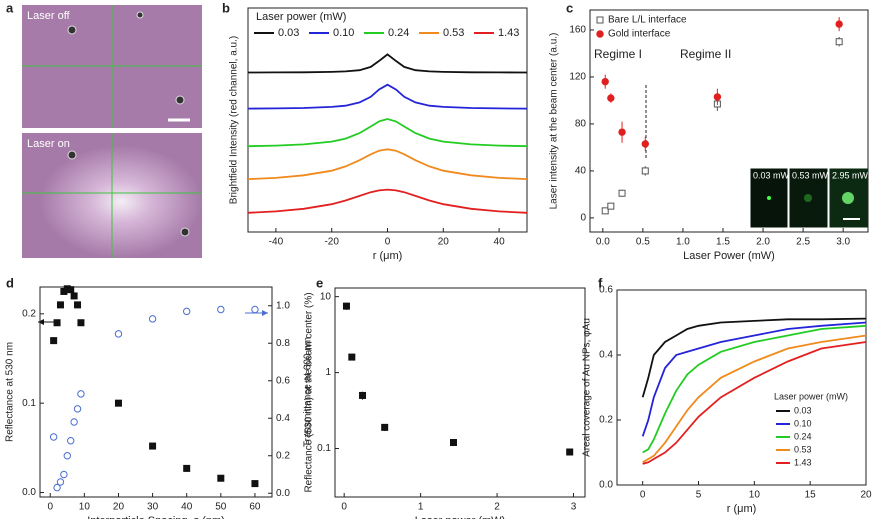 The height and width of the screenshot is (519, 873). I want to click on x-tick-label: 3, so click(574, 507).